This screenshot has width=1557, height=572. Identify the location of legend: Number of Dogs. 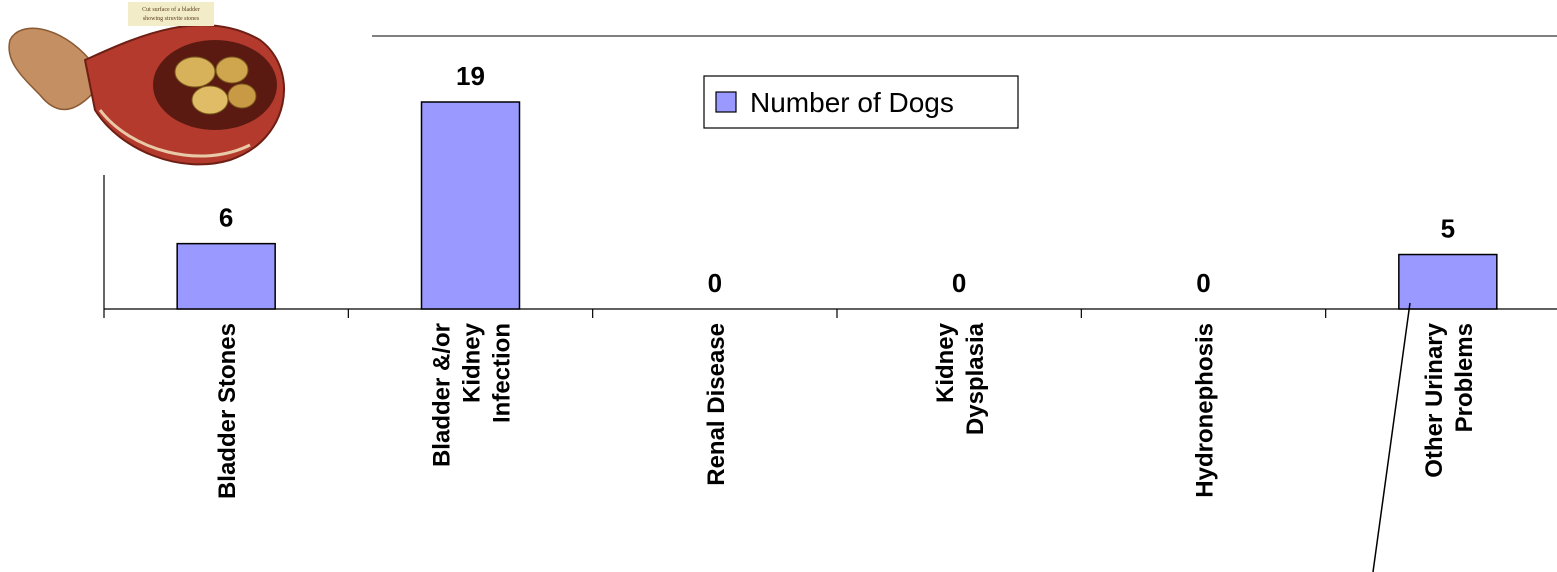
(861, 102).